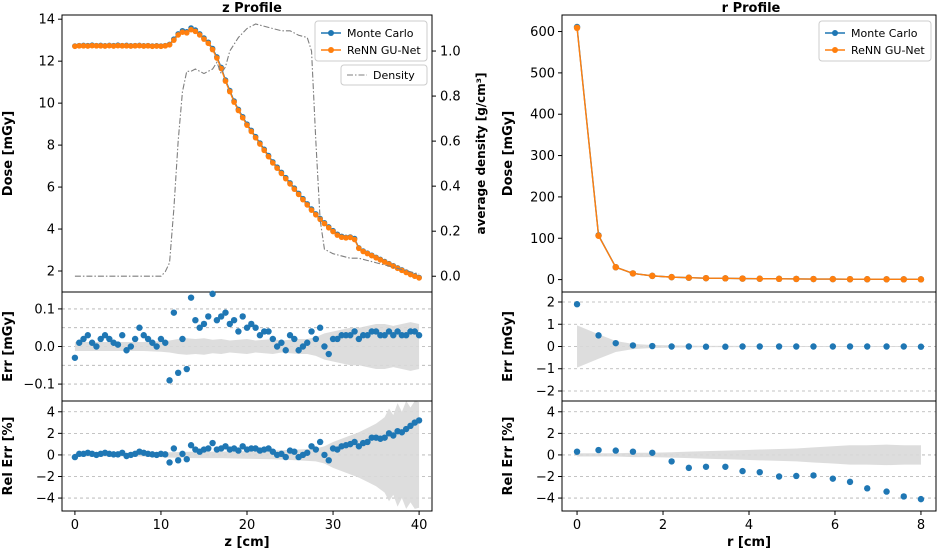 The image size is (941, 551). I want to click on z-dose-legend-label-1: ReNN GU-Net, so click(384, 50).